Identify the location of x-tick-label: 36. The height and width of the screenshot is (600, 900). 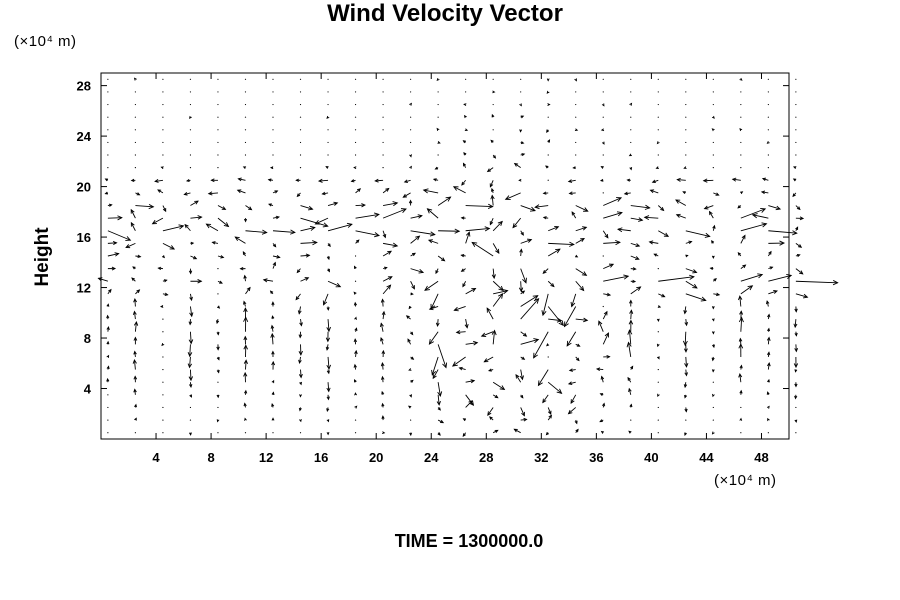
(596, 457).